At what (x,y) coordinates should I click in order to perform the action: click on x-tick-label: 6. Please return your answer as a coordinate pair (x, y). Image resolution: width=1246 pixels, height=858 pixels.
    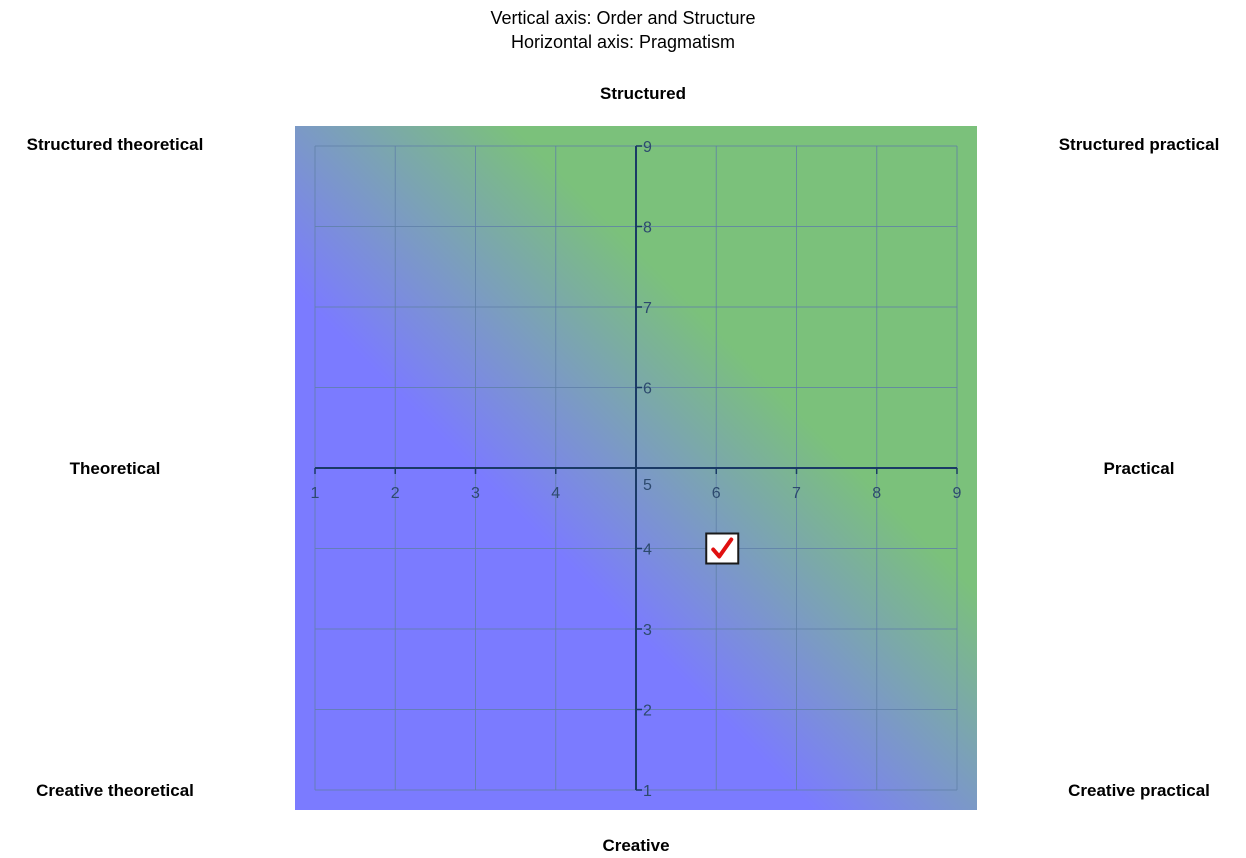
    Looking at the image, I should click on (716, 493).